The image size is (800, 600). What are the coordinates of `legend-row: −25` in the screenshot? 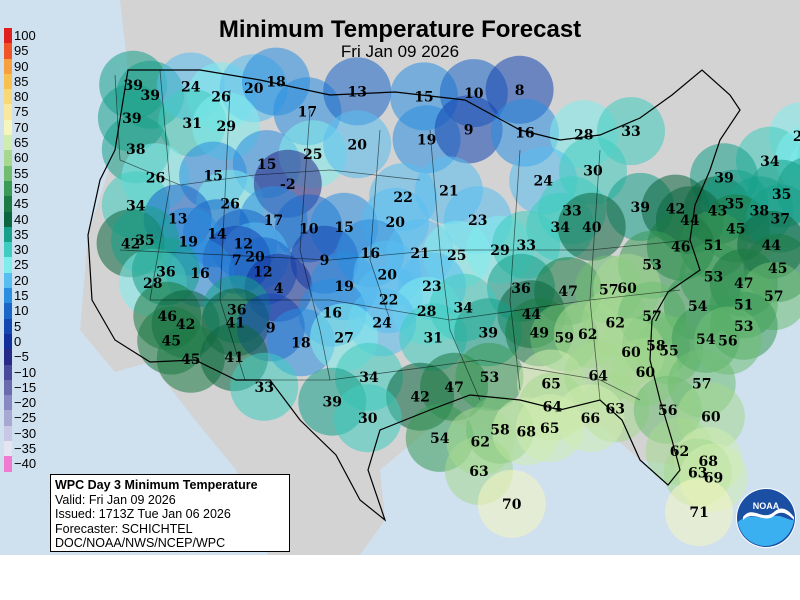 It's located at (26, 418).